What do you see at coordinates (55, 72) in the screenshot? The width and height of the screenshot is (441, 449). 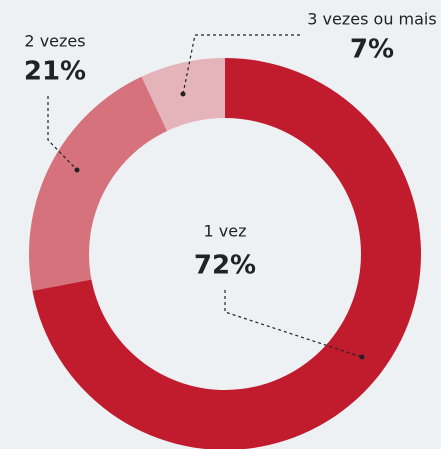 I see `value-label: 21%` at bounding box center [55, 72].